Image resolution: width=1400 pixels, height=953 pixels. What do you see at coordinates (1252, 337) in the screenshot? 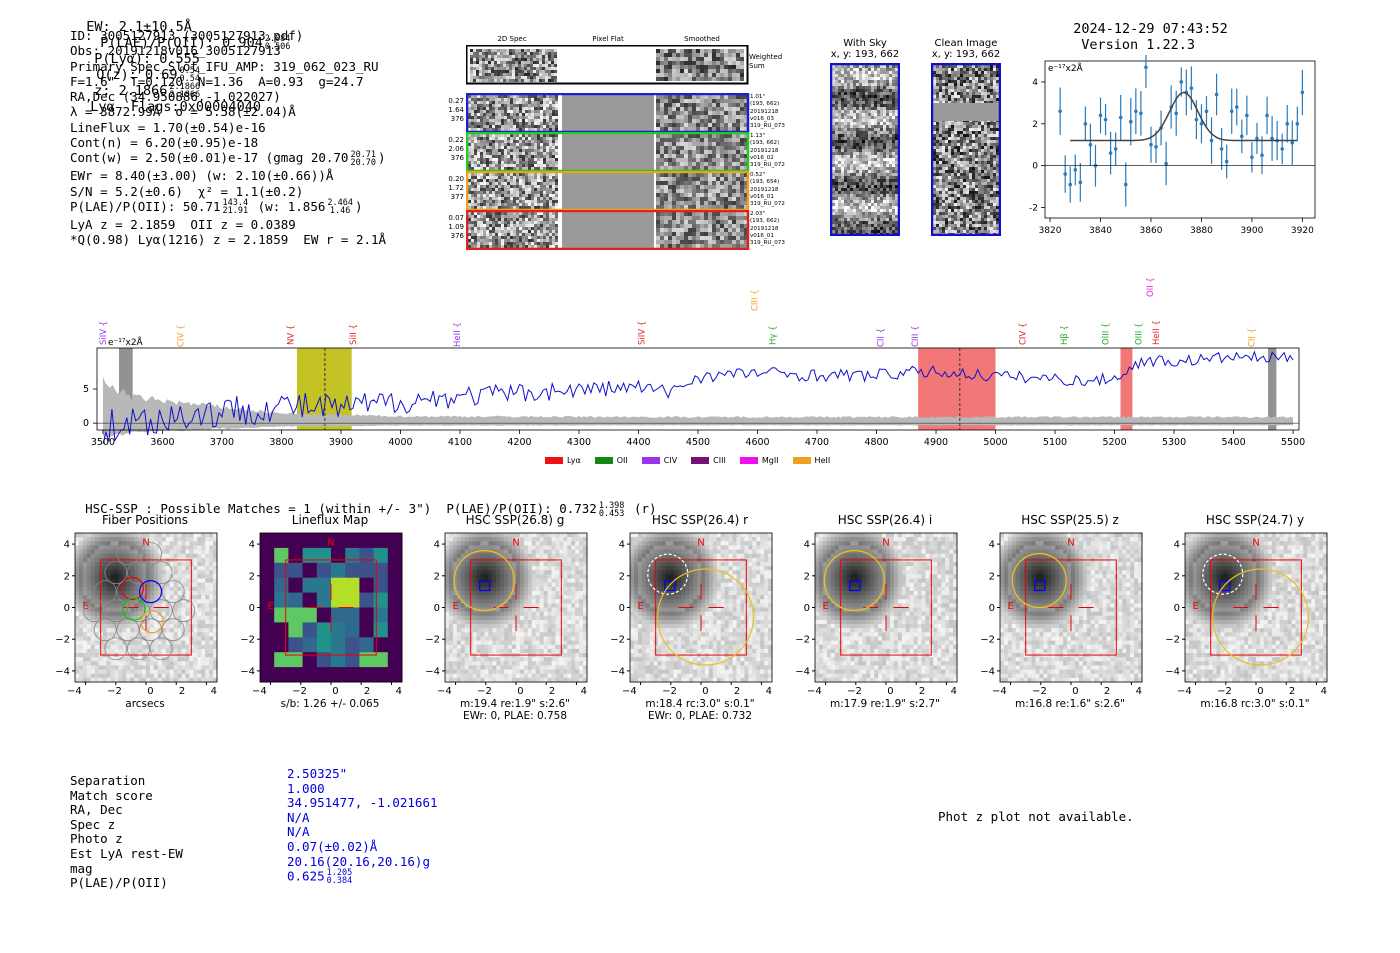
I see `spectral-line-label: CII {` at bounding box center [1252, 337].